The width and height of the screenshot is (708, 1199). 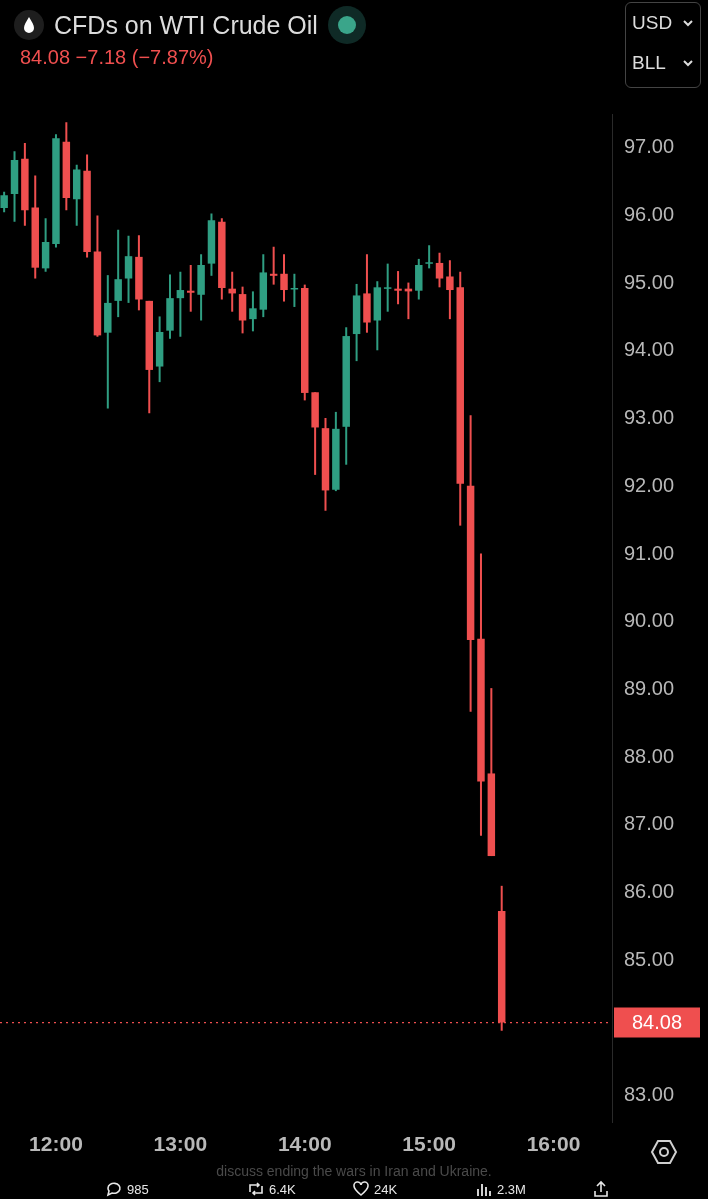 I want to click on text: 6.4K, so click(x=282, y=1189).